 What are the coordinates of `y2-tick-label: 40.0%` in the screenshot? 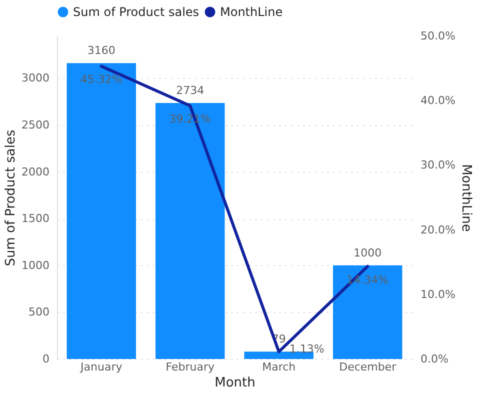 It's located at (438, 101).